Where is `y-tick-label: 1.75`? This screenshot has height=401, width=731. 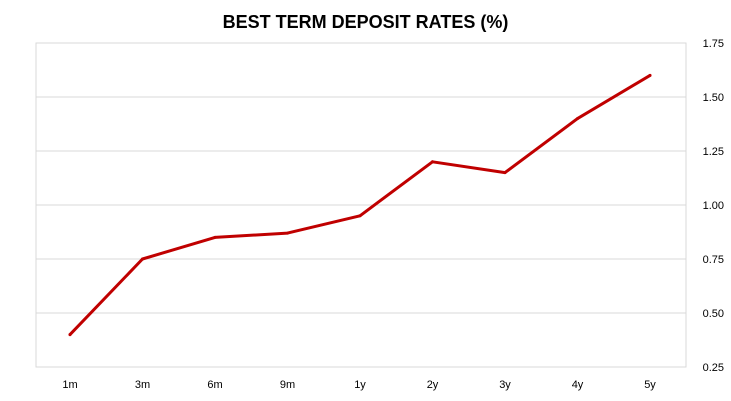 y-tick-label: 1.75 is located at coordinates (713, 44).